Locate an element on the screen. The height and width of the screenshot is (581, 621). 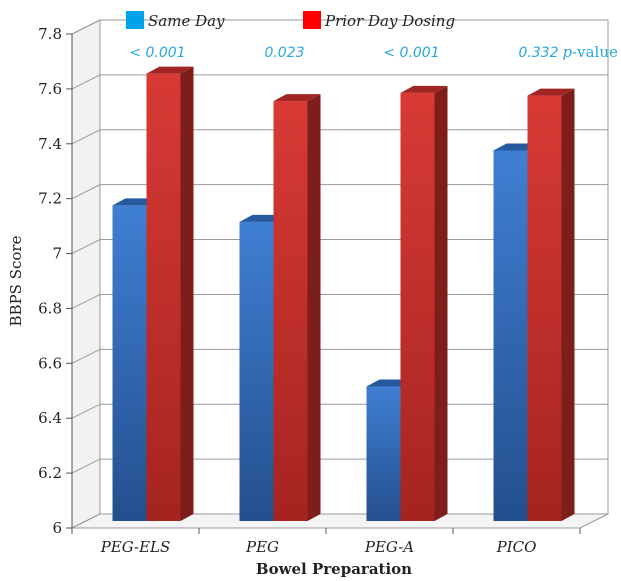
chart-floor is located at coordinates (340, 521).